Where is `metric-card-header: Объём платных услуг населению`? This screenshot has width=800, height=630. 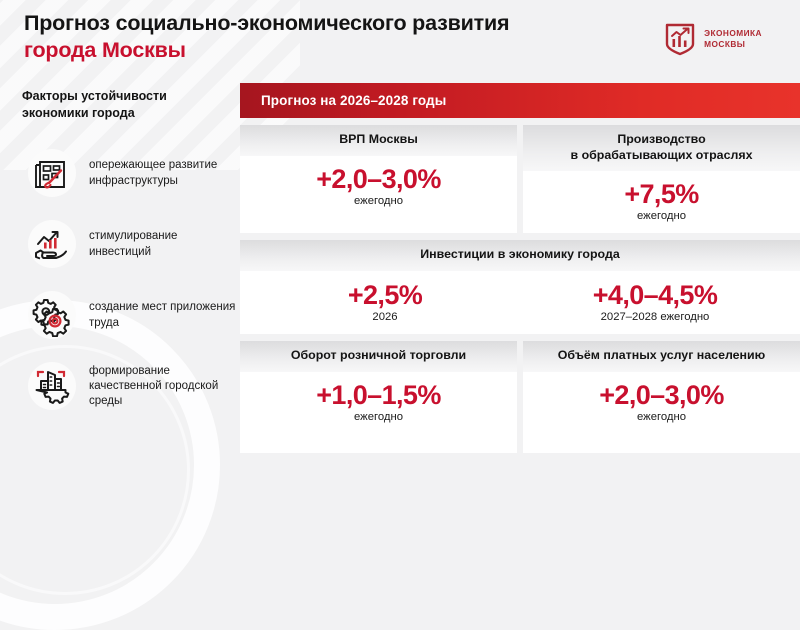
metric-card-header: Объём платных услуг населению is located at coordinates (661, 356).